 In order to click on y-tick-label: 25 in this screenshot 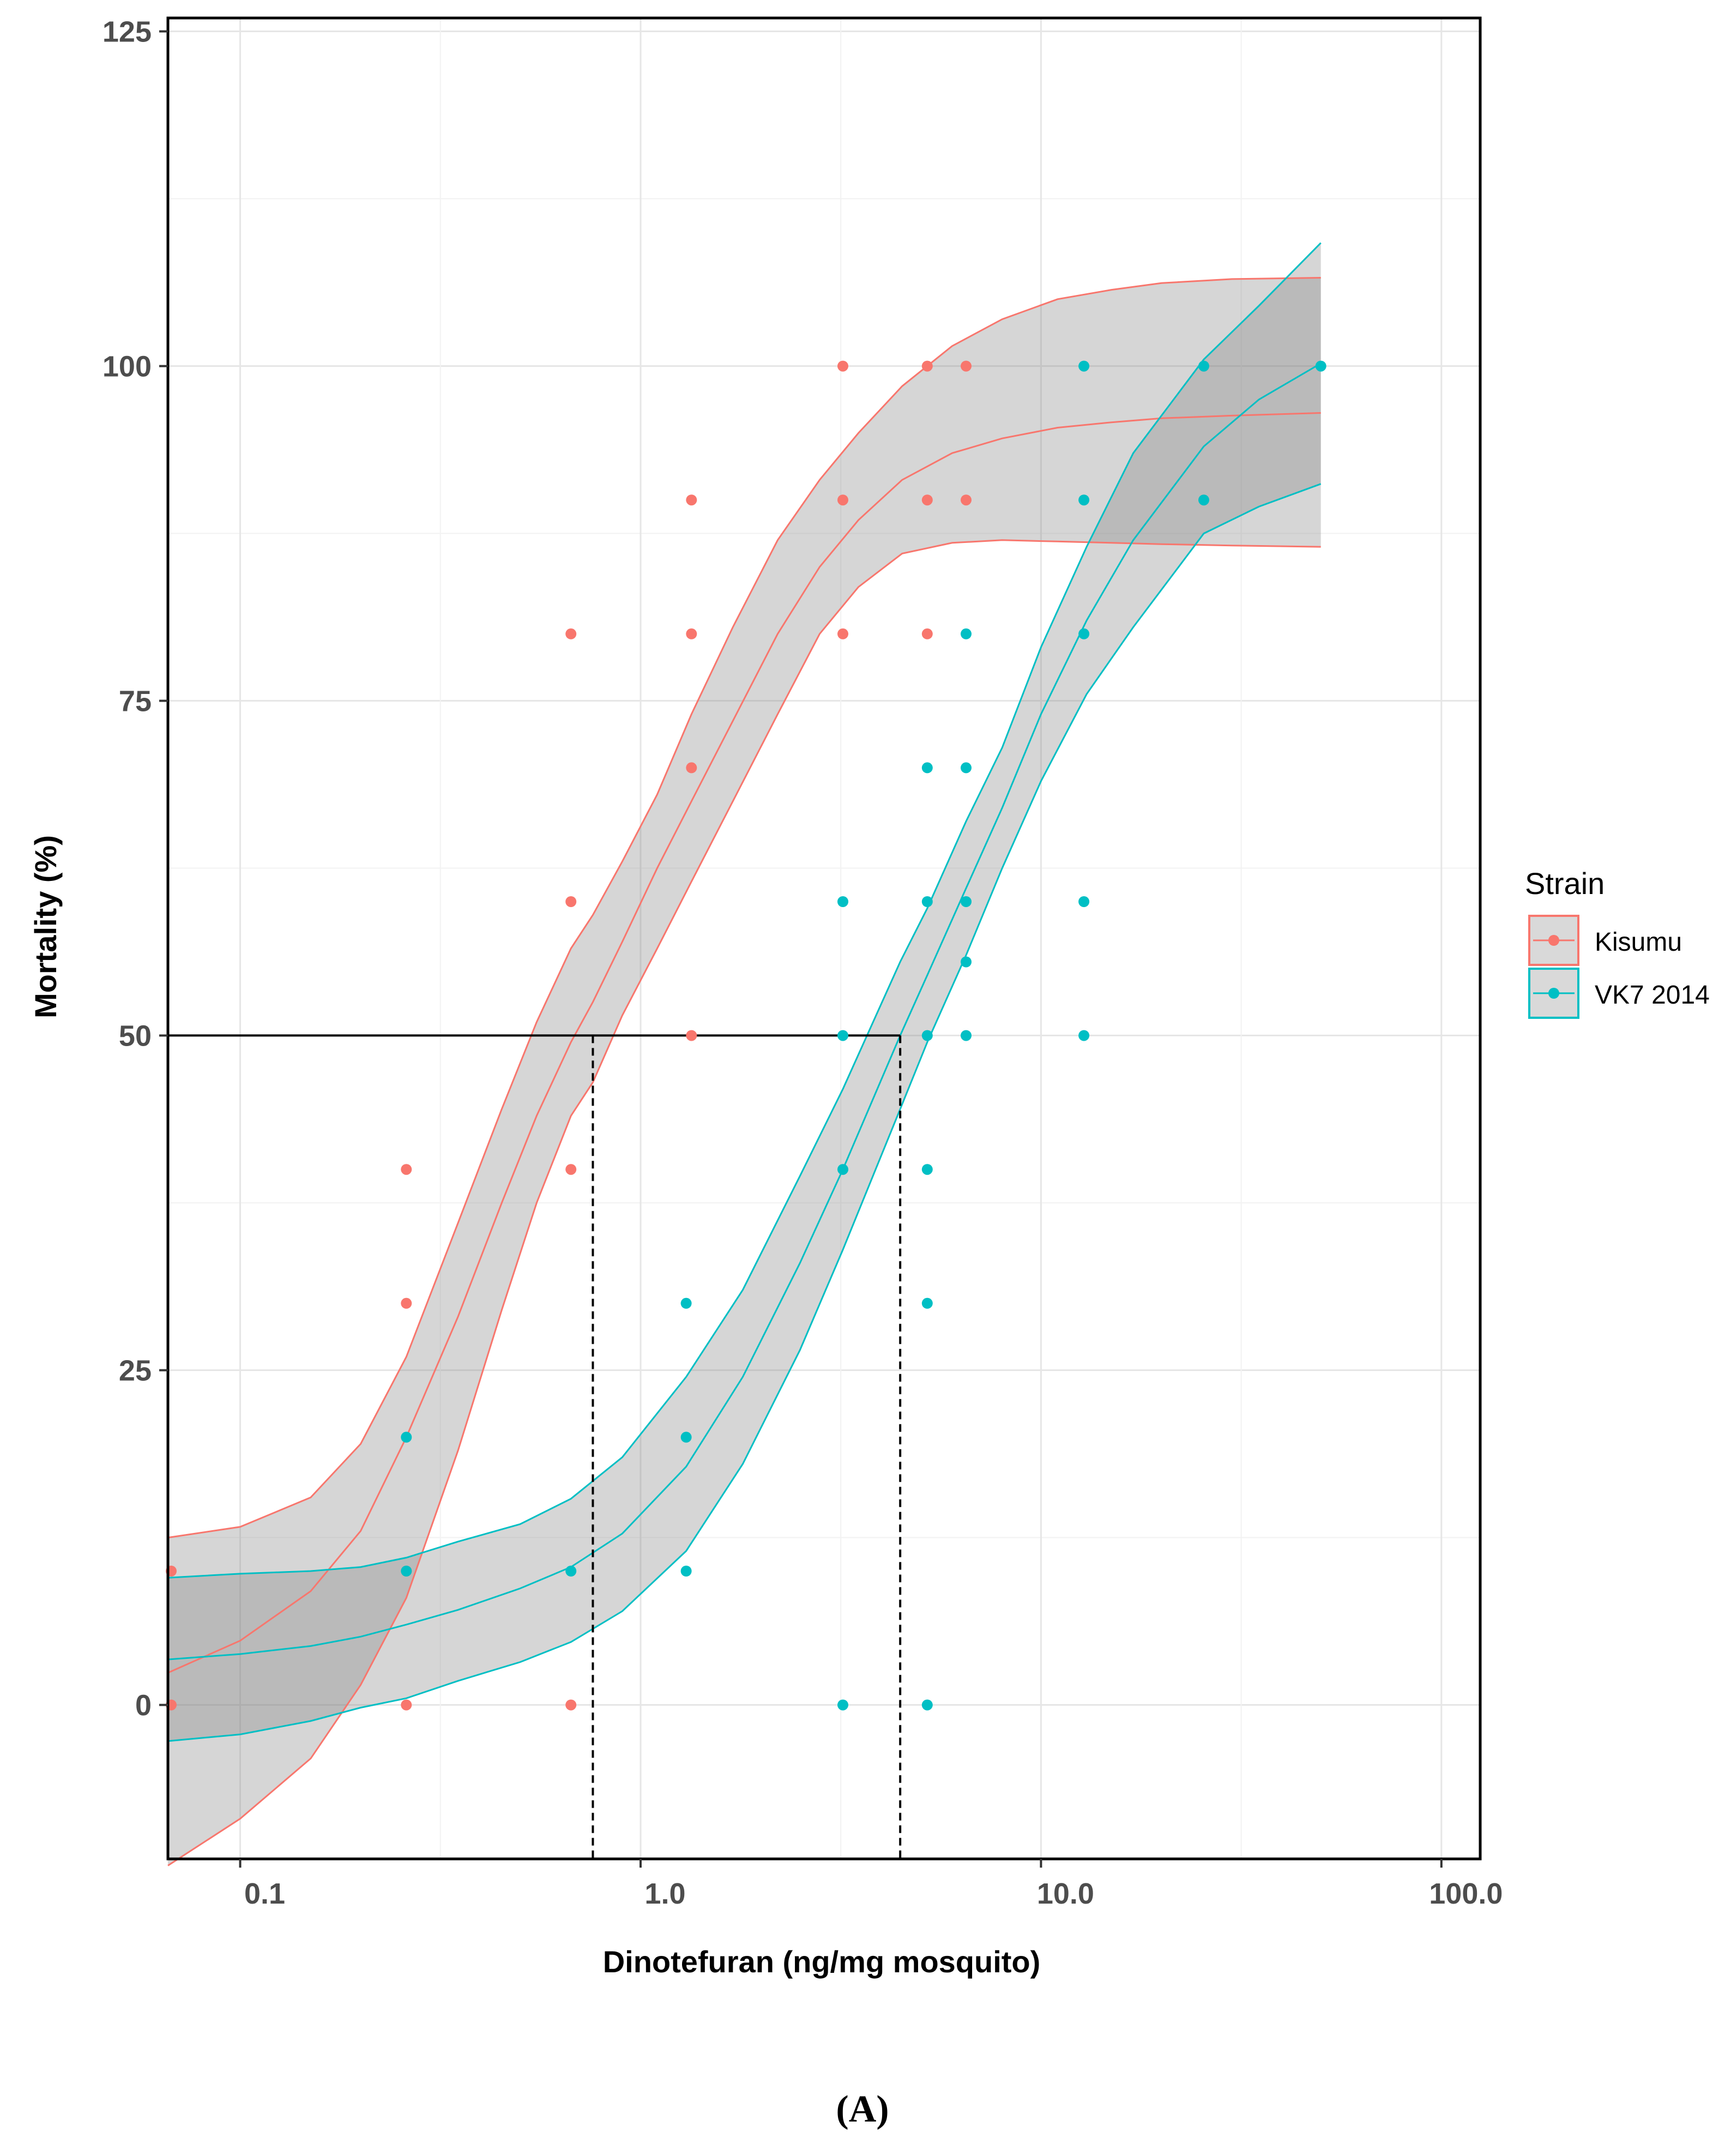, I will do `click(135, 1371)`.